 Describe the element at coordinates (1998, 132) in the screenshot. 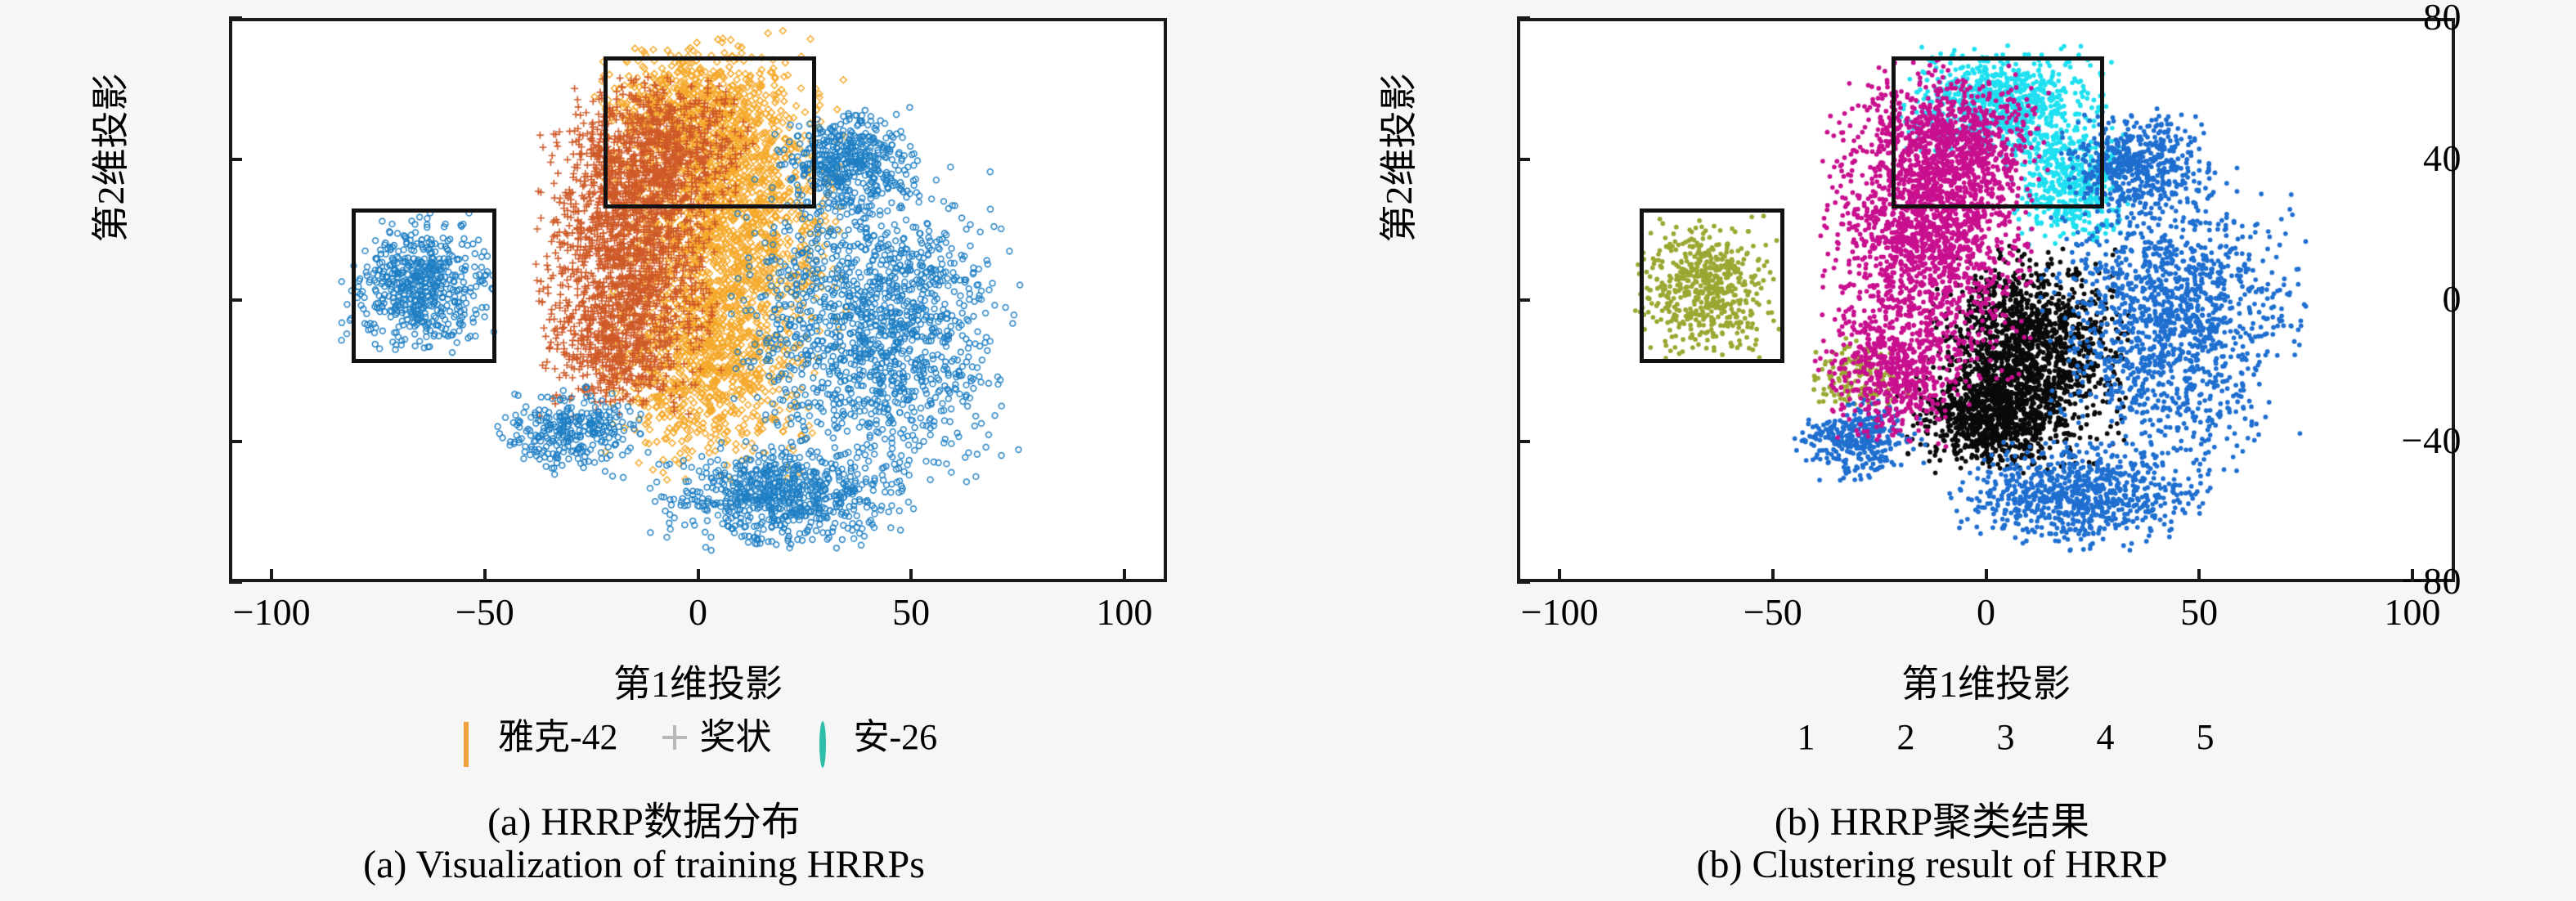

I see `highlight-rect-top-b` at that location.